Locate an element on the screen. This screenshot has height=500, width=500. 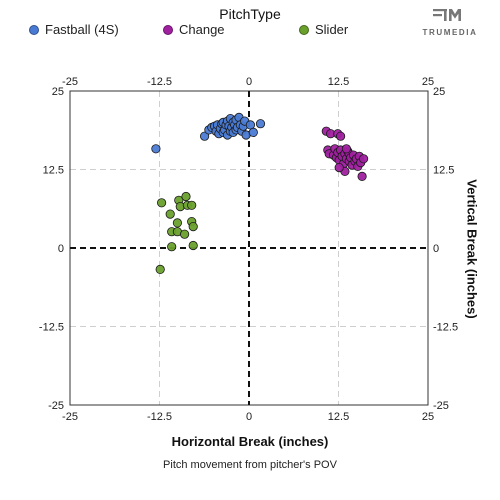
x-axis-title: Horizontal Break (inches) is located at coordinates (250, 441).